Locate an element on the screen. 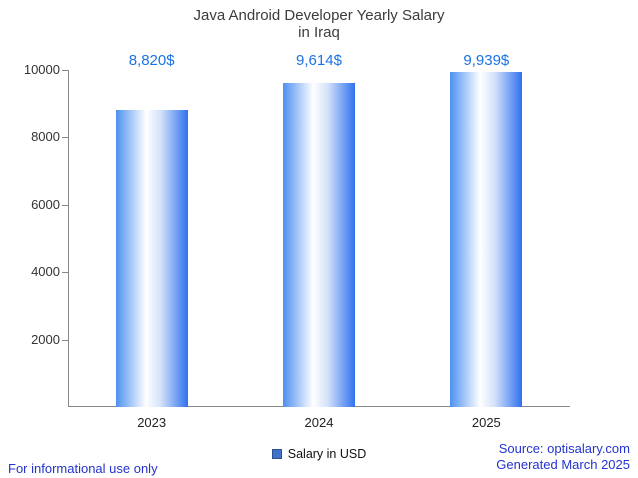 The height and width of the screenshot is (478, 638). generated-date: Generated March 2025 is located at coordinates (563, 464).